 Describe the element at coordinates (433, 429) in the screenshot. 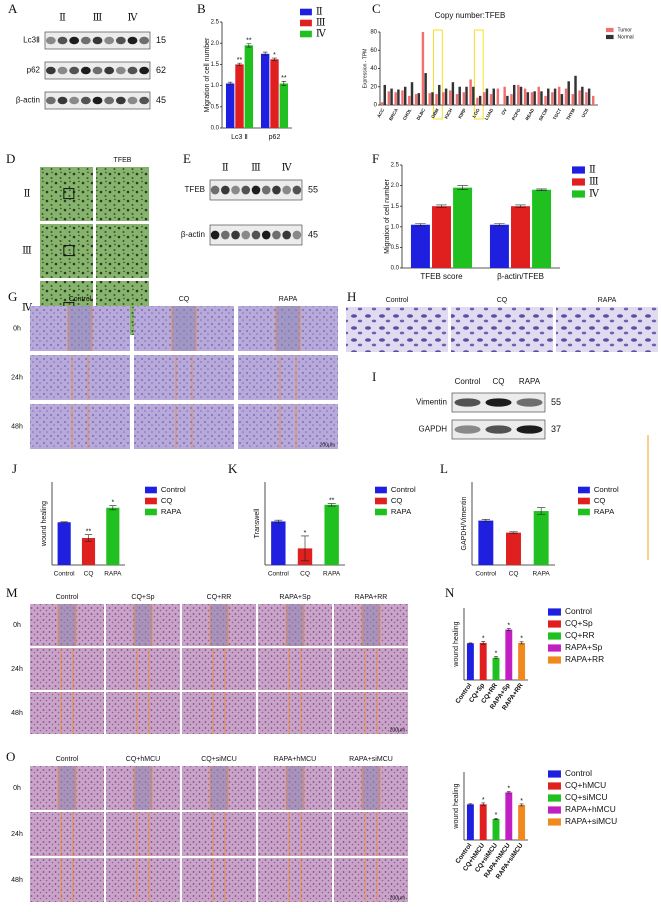

I see `row-label: GAPDH` at that location.